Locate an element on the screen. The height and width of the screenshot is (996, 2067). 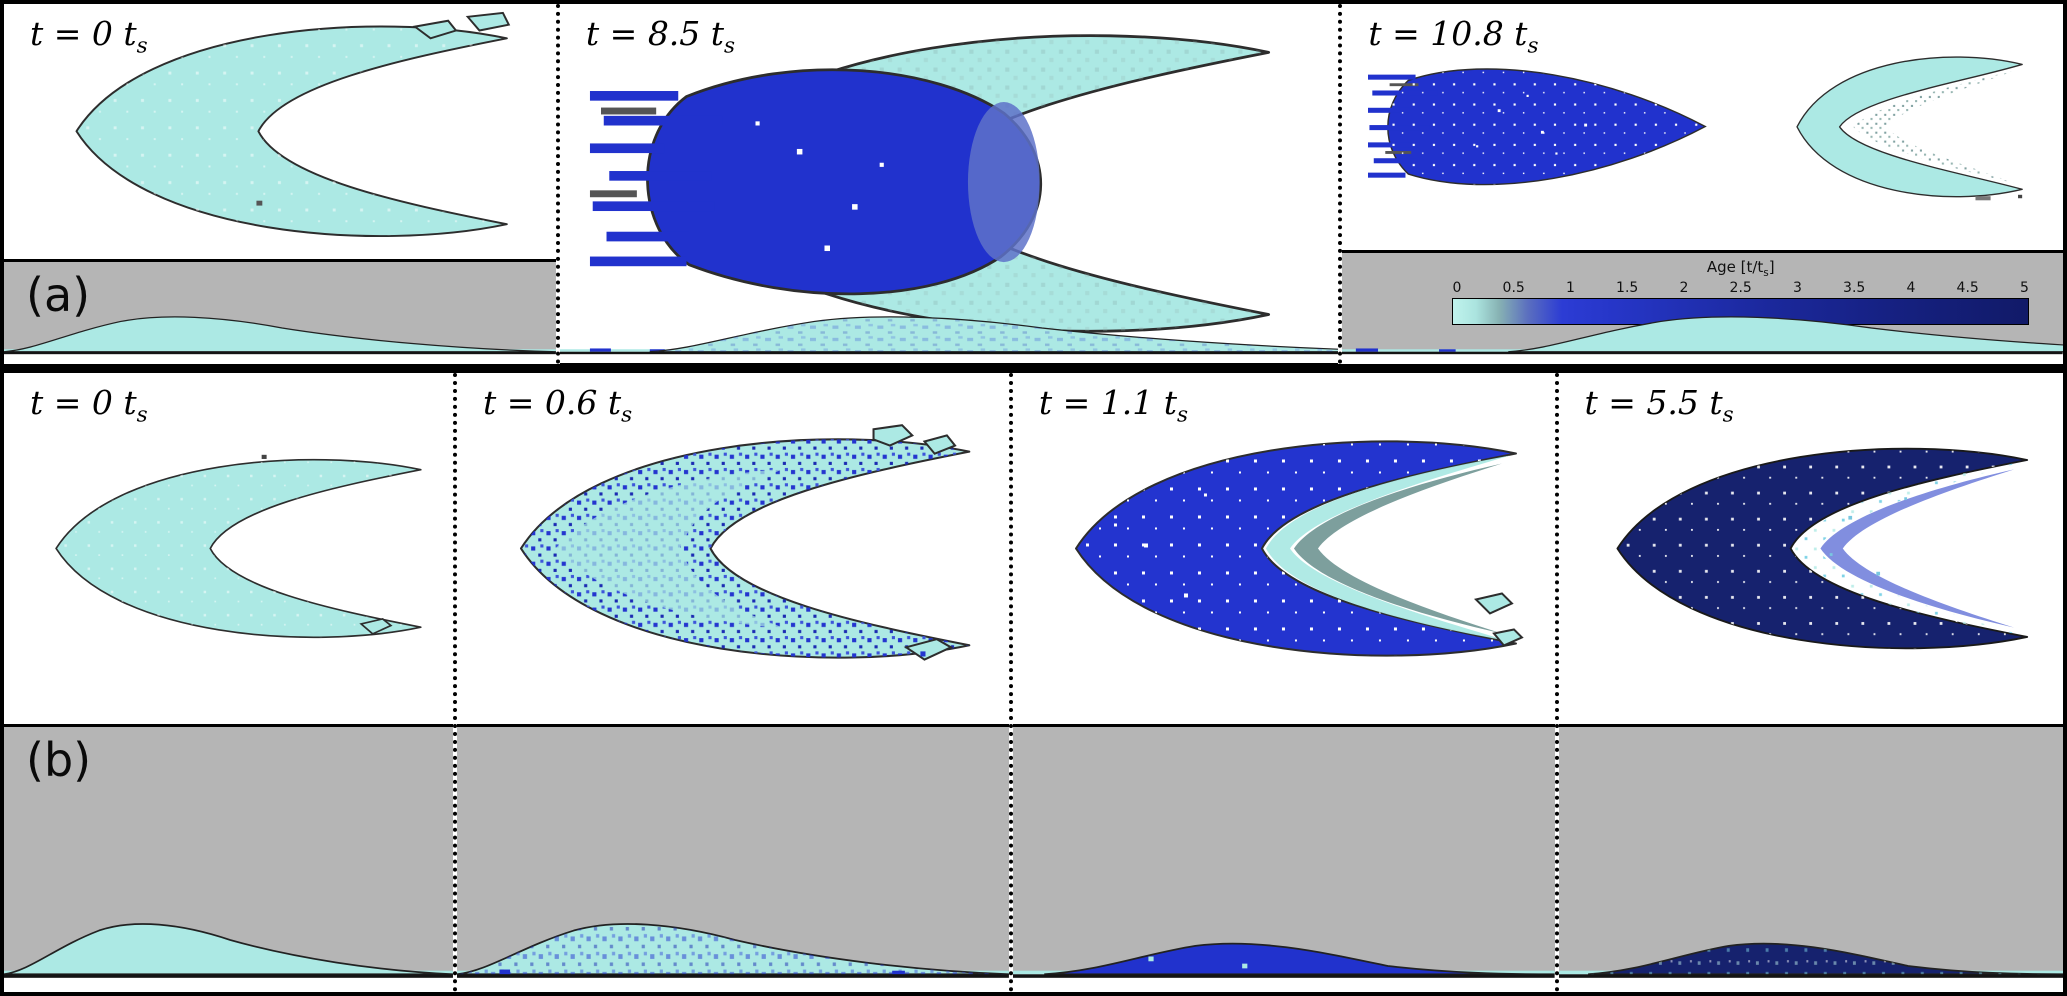
row-label-a: (a) is located at coordinates (58, 294).